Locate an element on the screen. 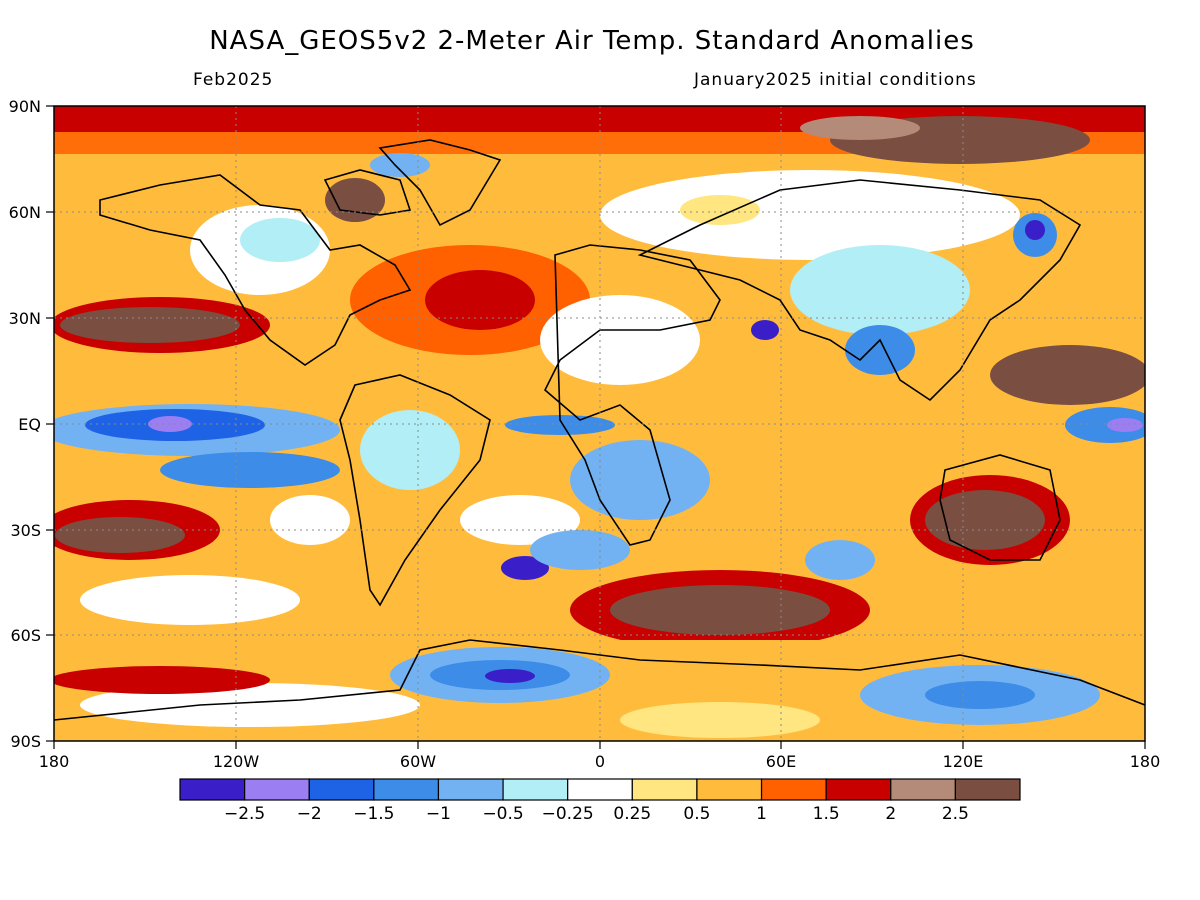 The image size is (1200, 900). colorbar-label: 0.25 is located at coordinates (632, 814).